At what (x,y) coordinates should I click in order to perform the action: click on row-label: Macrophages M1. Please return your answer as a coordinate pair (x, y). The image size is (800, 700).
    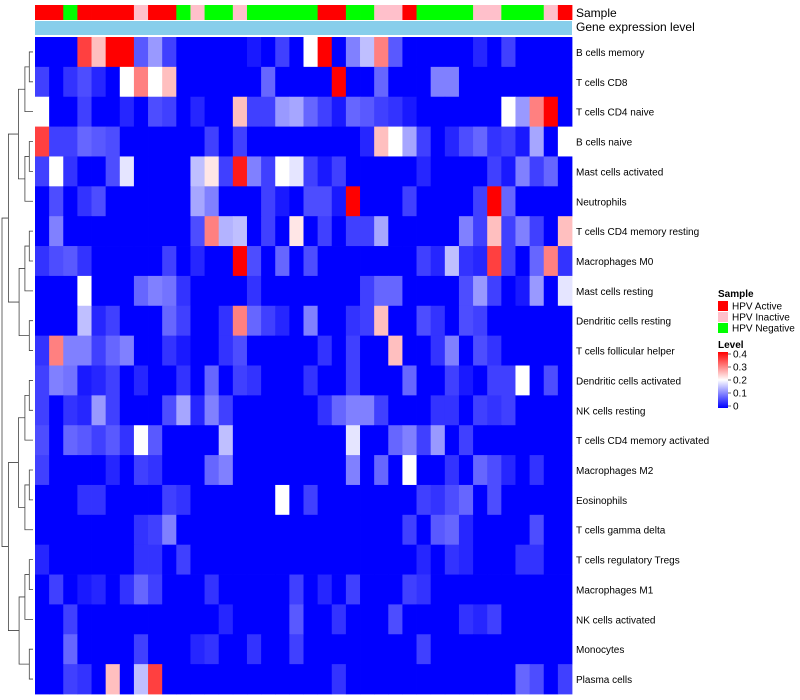
    Looking at the image, I should click on (615, 591).